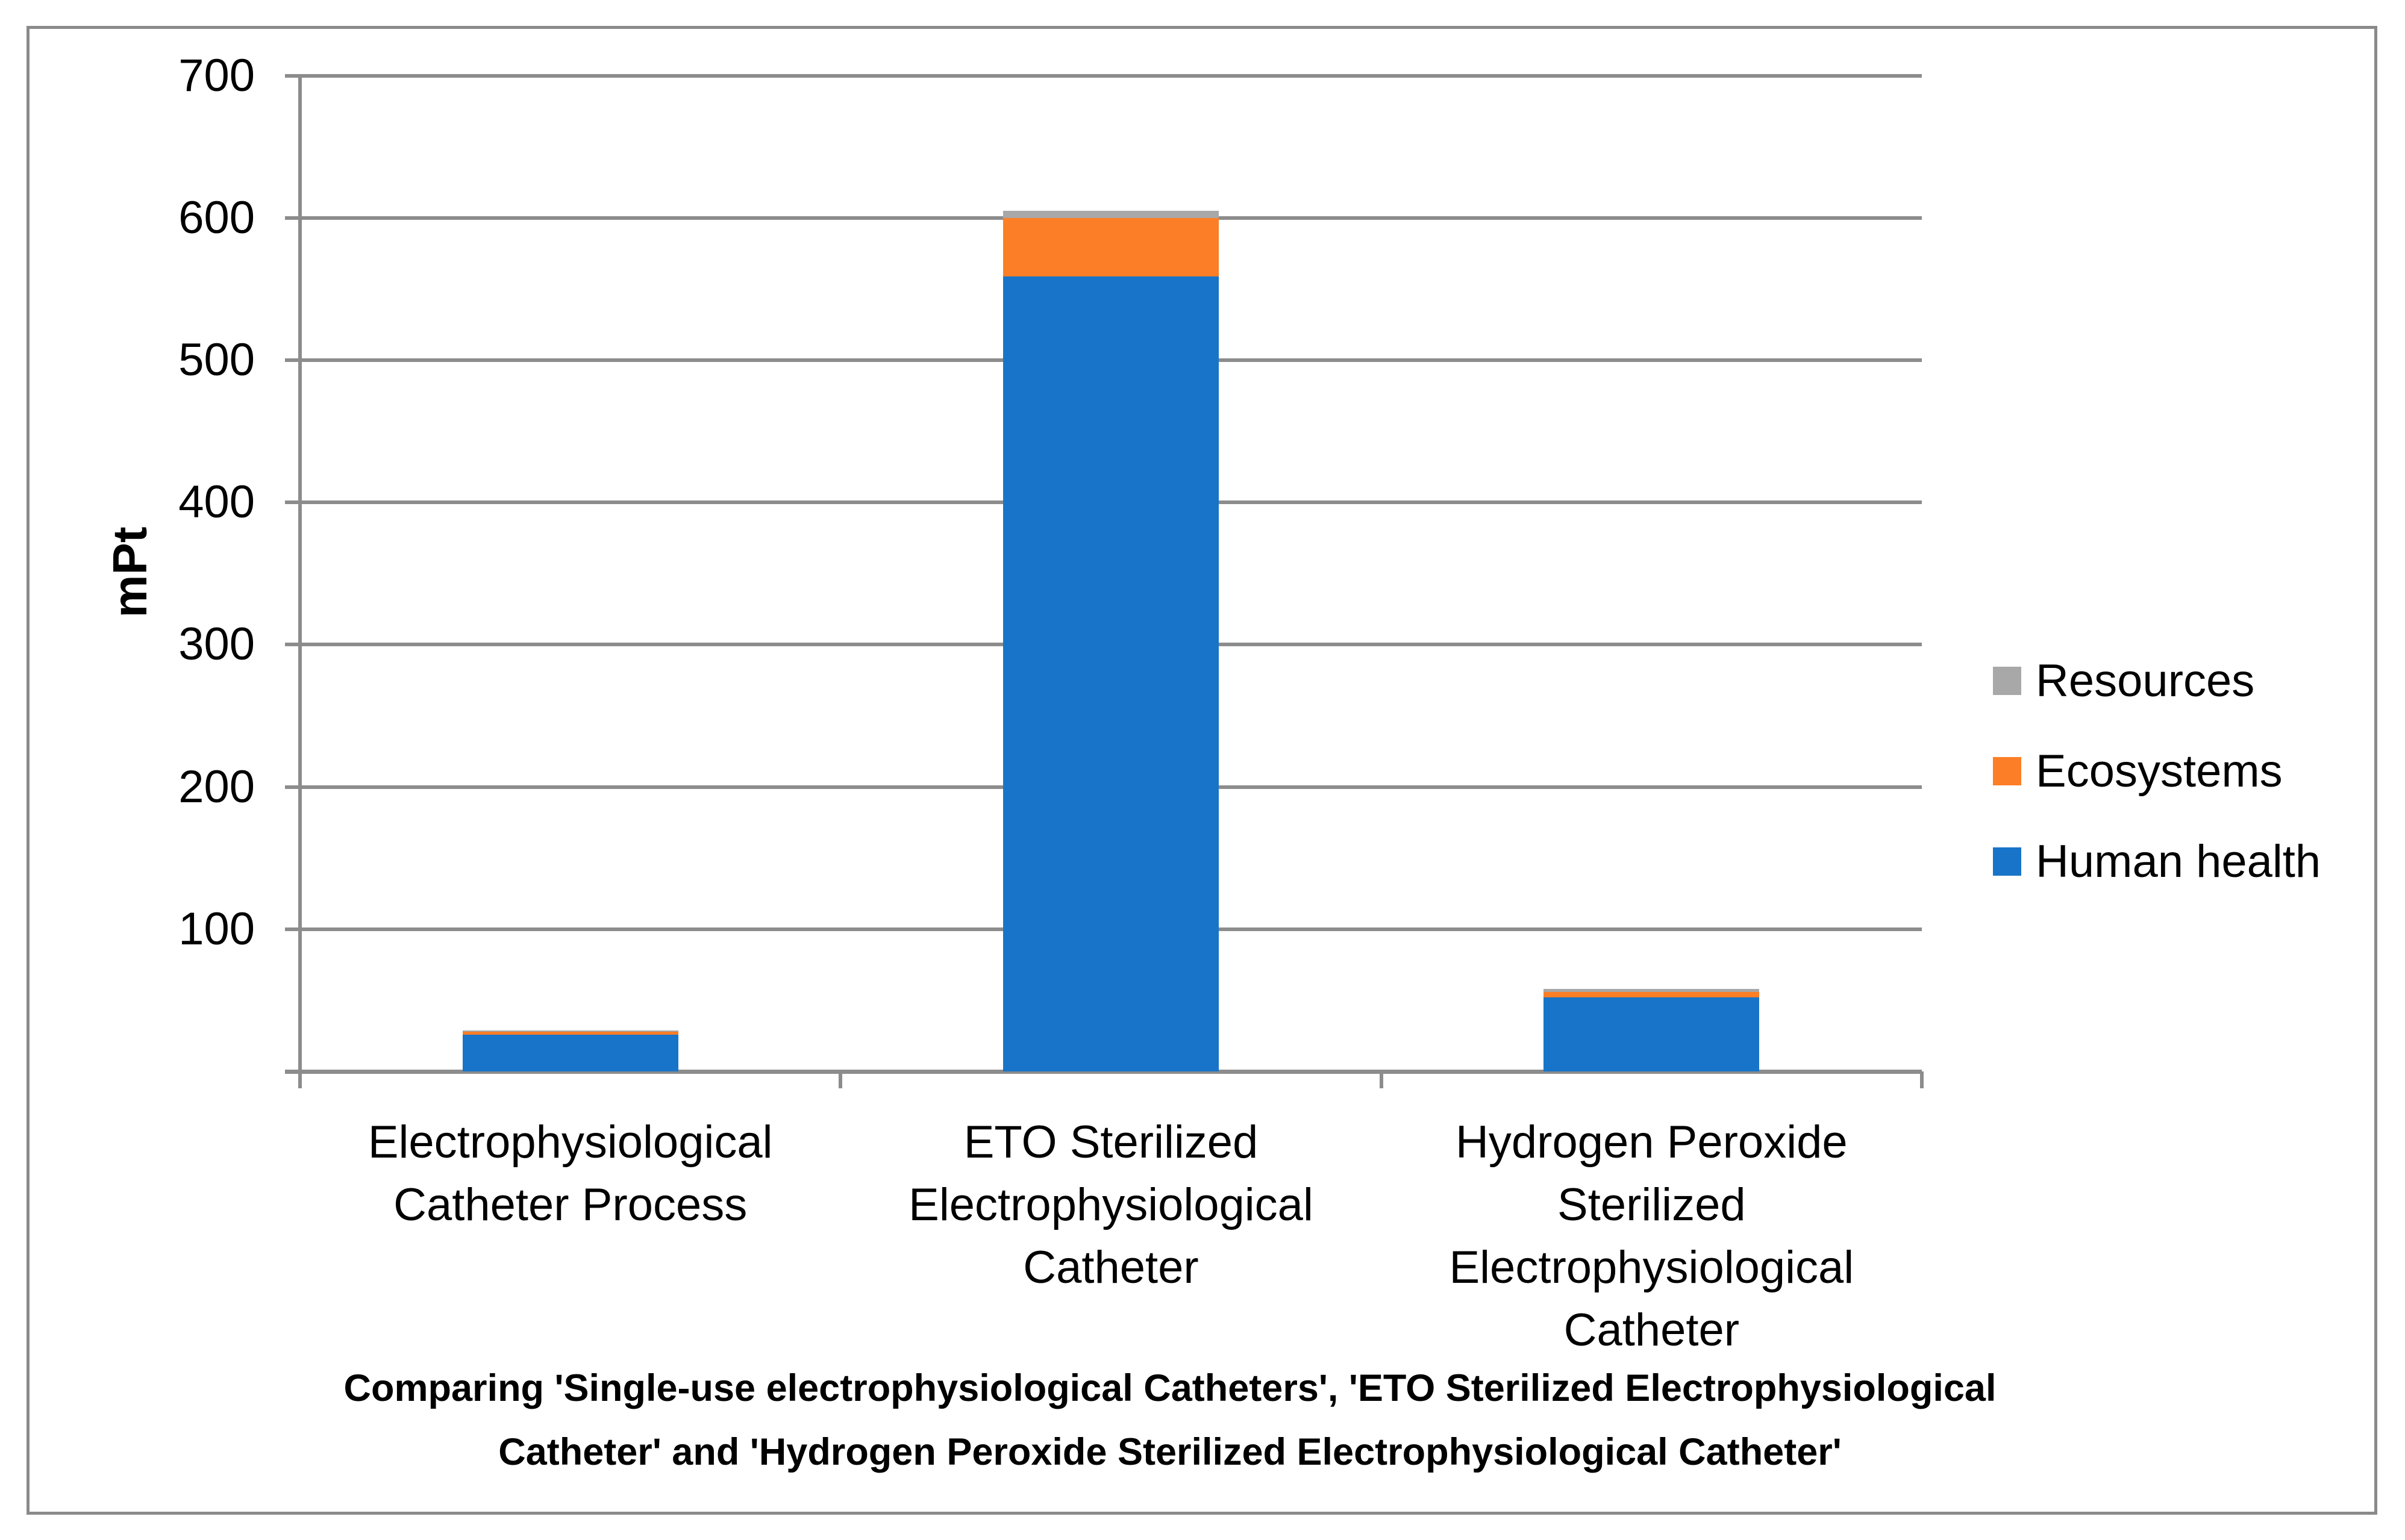  I want to click on legend-item-resources: Resources, so click(2124, 680).